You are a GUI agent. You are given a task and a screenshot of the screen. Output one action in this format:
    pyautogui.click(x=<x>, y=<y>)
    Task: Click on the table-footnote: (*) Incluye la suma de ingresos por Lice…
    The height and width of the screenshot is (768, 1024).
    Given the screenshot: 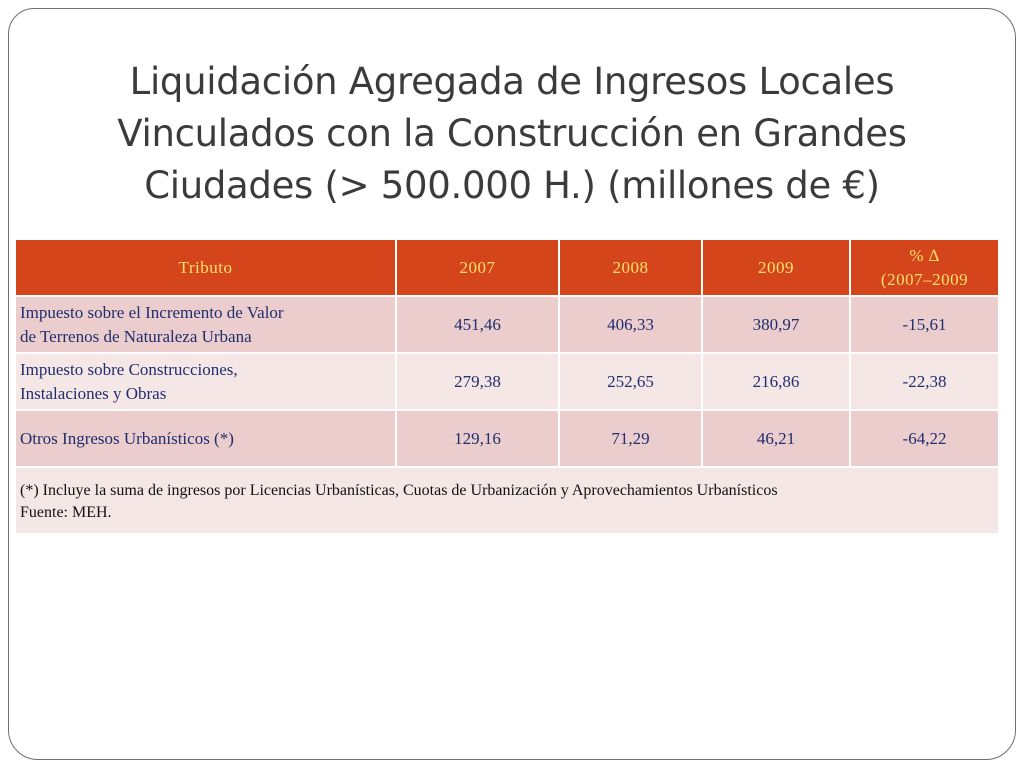 What is the action you would take?
    pyautogui.click(x=508, y=501)
    